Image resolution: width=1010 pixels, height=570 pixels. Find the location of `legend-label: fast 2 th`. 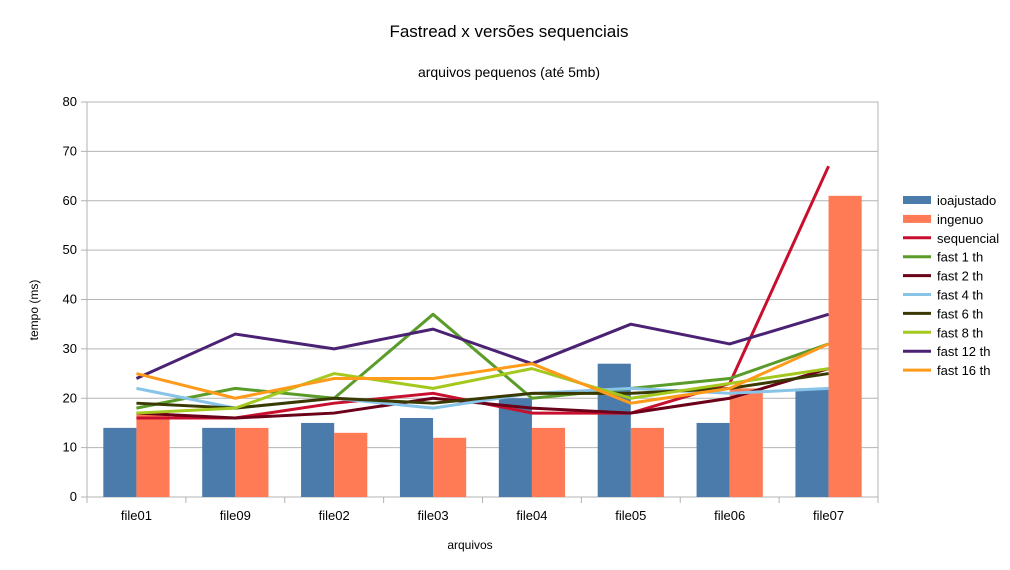

legend-label: fast 2 th is located at coordinates (960, 276).